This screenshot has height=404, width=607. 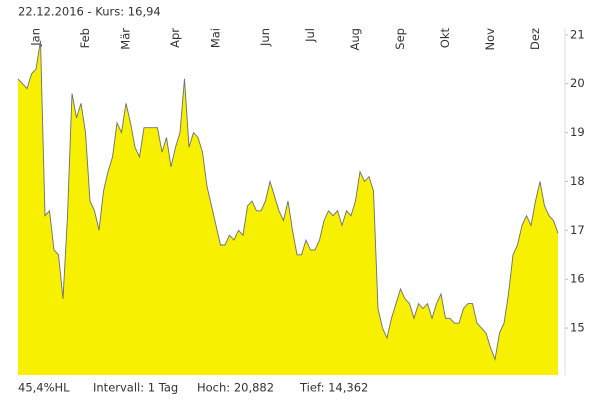 What do you see at coordinates (577, 132) in the screenshot?
I see `y-tick-label: 19` at bounding box center [577, 132].